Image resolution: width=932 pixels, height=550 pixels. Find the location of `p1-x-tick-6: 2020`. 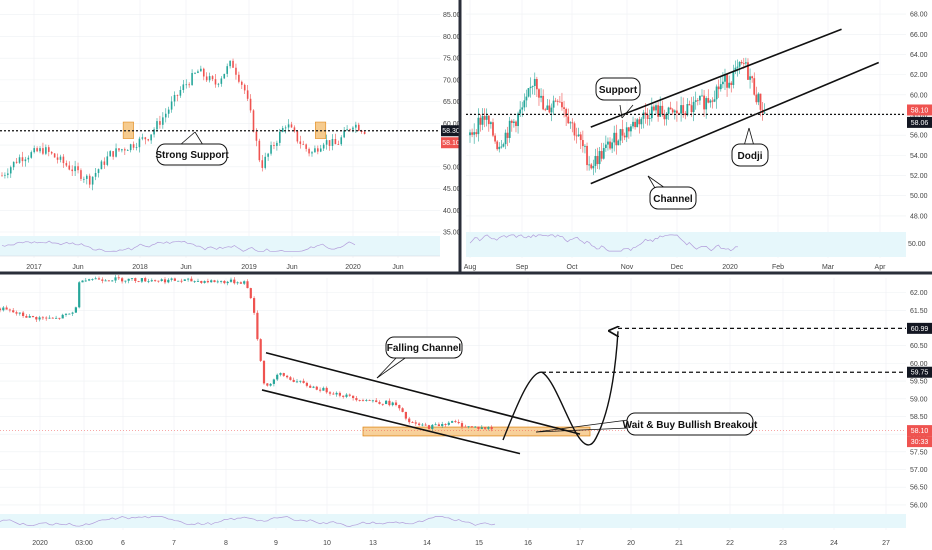

p1-x-tick-6: 2020 is located at coordinates (353, 267).